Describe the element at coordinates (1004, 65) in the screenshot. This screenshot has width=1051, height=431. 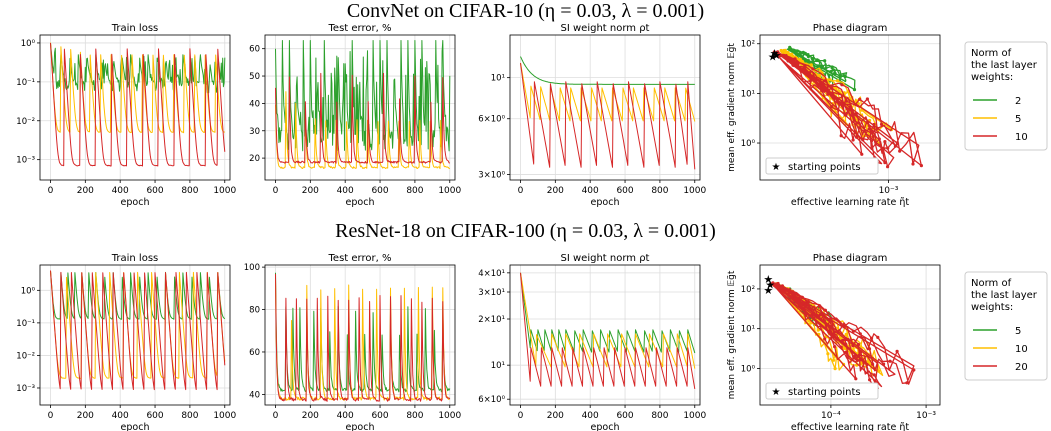
I see `legend-title: the last layer` at that location.